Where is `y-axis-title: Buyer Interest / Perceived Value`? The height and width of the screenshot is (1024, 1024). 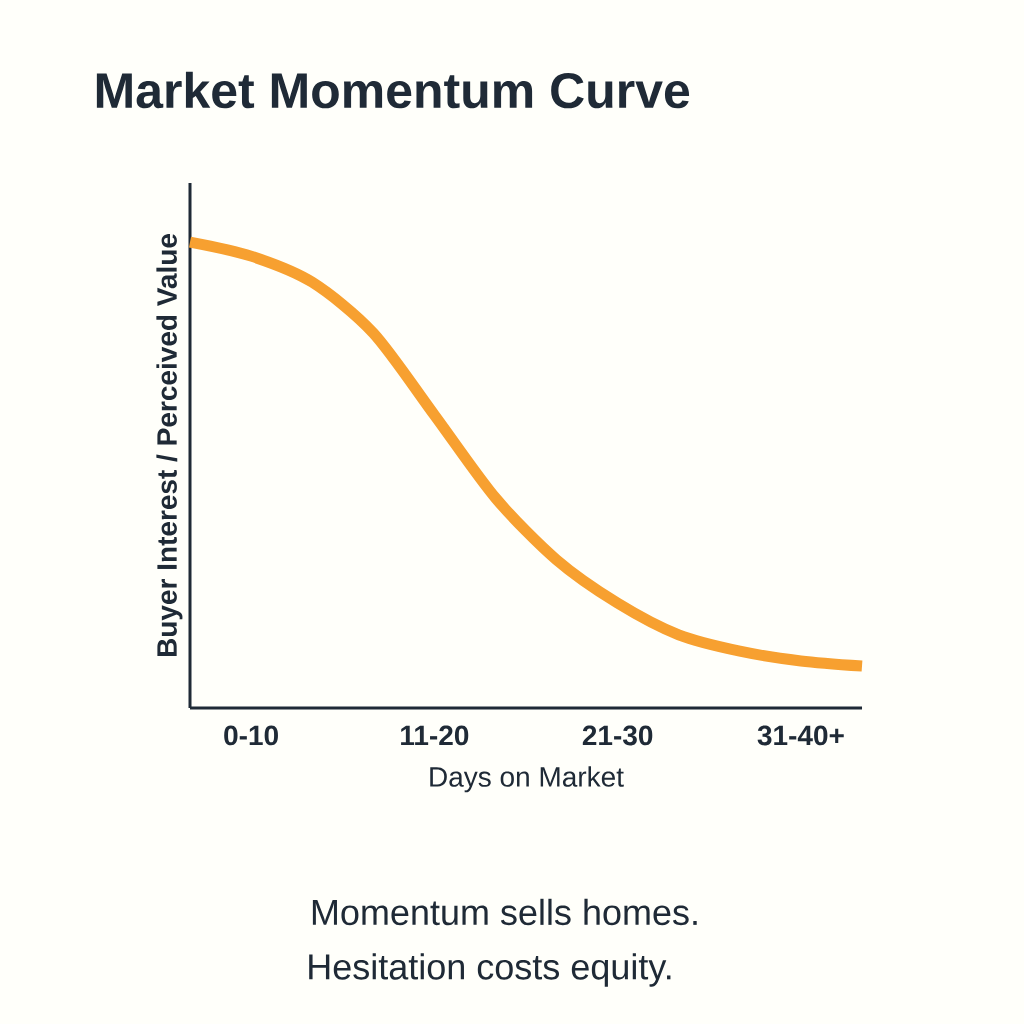 y-axis-title: Buyer Interest / Perceived Value is located at coordinates (169, 445).